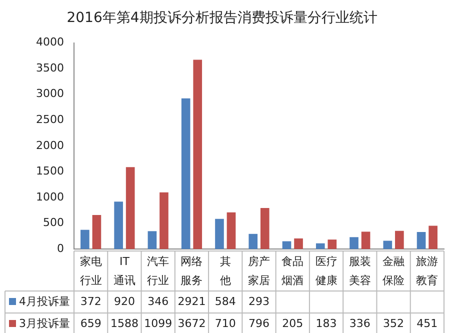 This screenshot has height=333, width=450. I want to click on data-label: 1588, so click(124, 323).